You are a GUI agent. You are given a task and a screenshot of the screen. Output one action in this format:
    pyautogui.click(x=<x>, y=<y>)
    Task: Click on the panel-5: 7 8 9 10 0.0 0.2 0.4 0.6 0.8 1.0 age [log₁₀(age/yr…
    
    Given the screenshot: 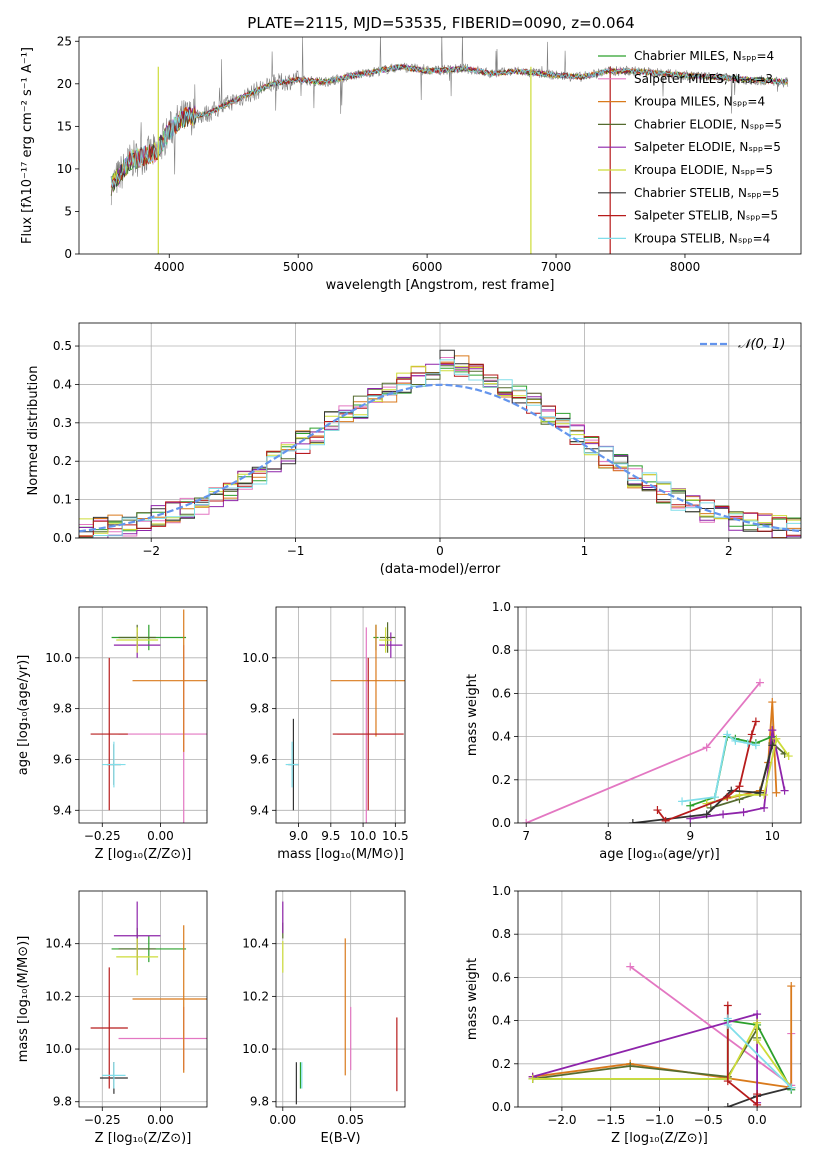 What is the action you would take?
    pyautogui.click(x=633, y=731)
    